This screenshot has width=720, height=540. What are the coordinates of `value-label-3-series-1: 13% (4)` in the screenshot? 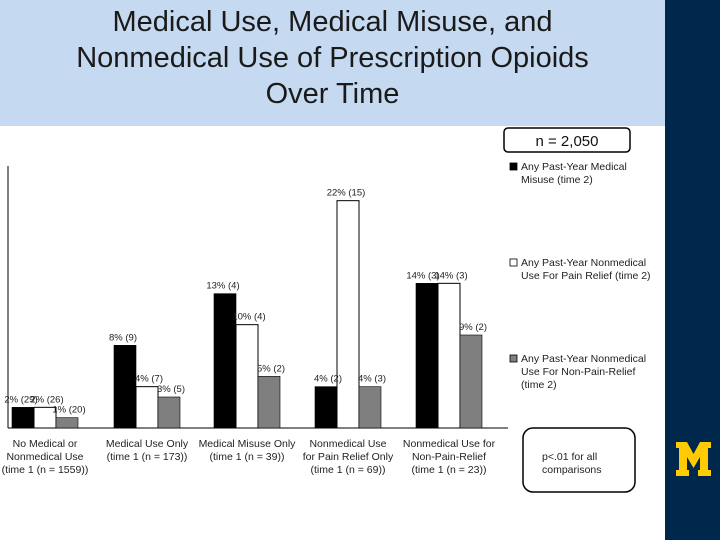 It's located at (222, 286).